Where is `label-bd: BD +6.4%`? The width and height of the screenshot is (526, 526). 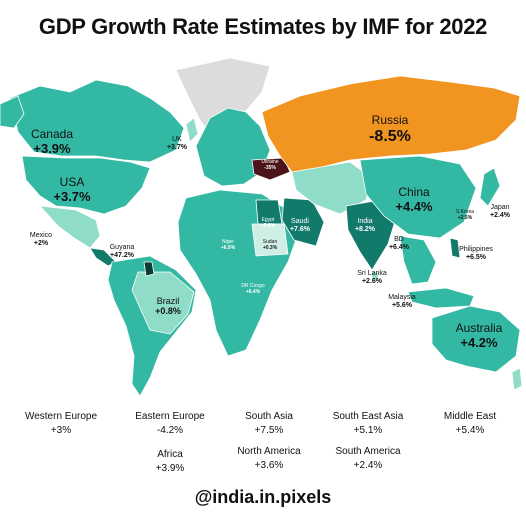
label-bd: BD +6.4% is located at coordinates (399, 244).